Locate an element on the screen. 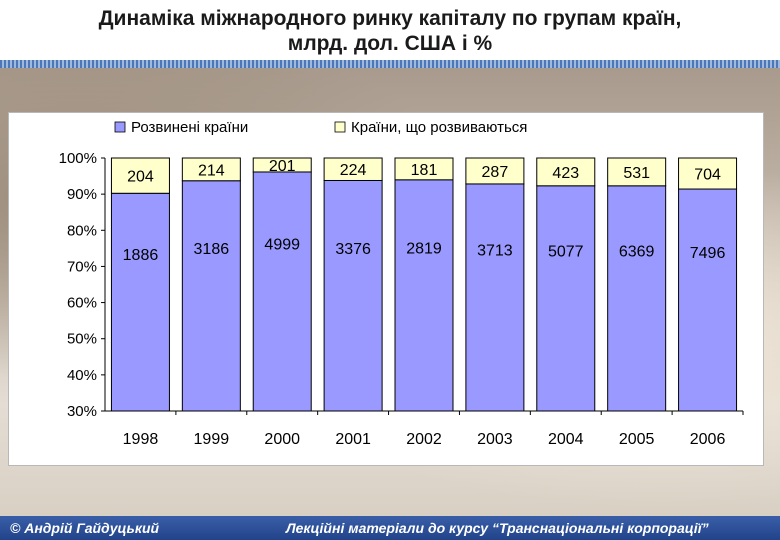 The image size is (780, 540). data-label-developed: 1886 is located at coordinates (141, 255).